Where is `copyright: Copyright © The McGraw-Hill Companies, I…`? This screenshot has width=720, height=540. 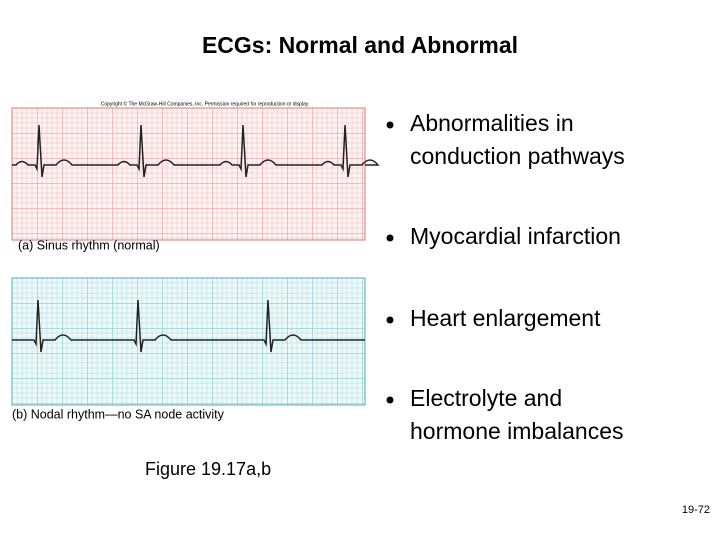 copyright: Copyright © The McGraw-Hill Companies, I… is located at coordinates (205, 103).